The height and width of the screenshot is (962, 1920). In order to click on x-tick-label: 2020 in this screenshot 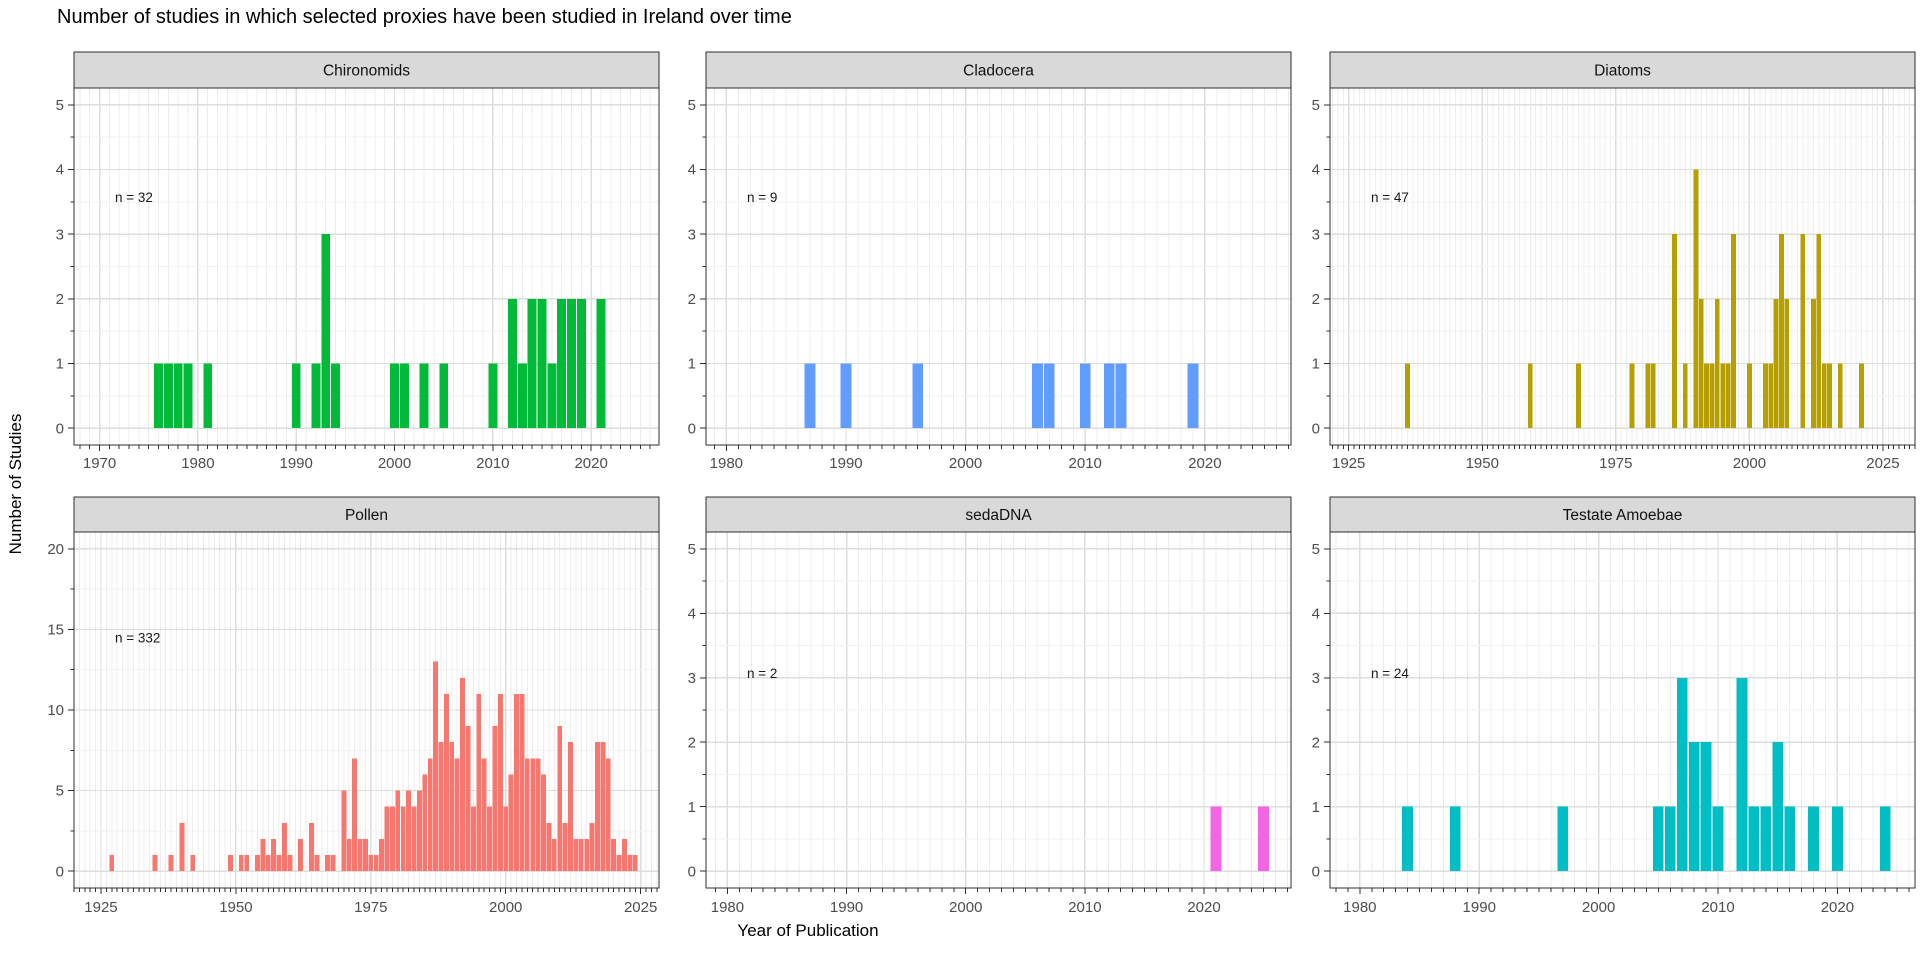, I will do `click(1203, 907)`.